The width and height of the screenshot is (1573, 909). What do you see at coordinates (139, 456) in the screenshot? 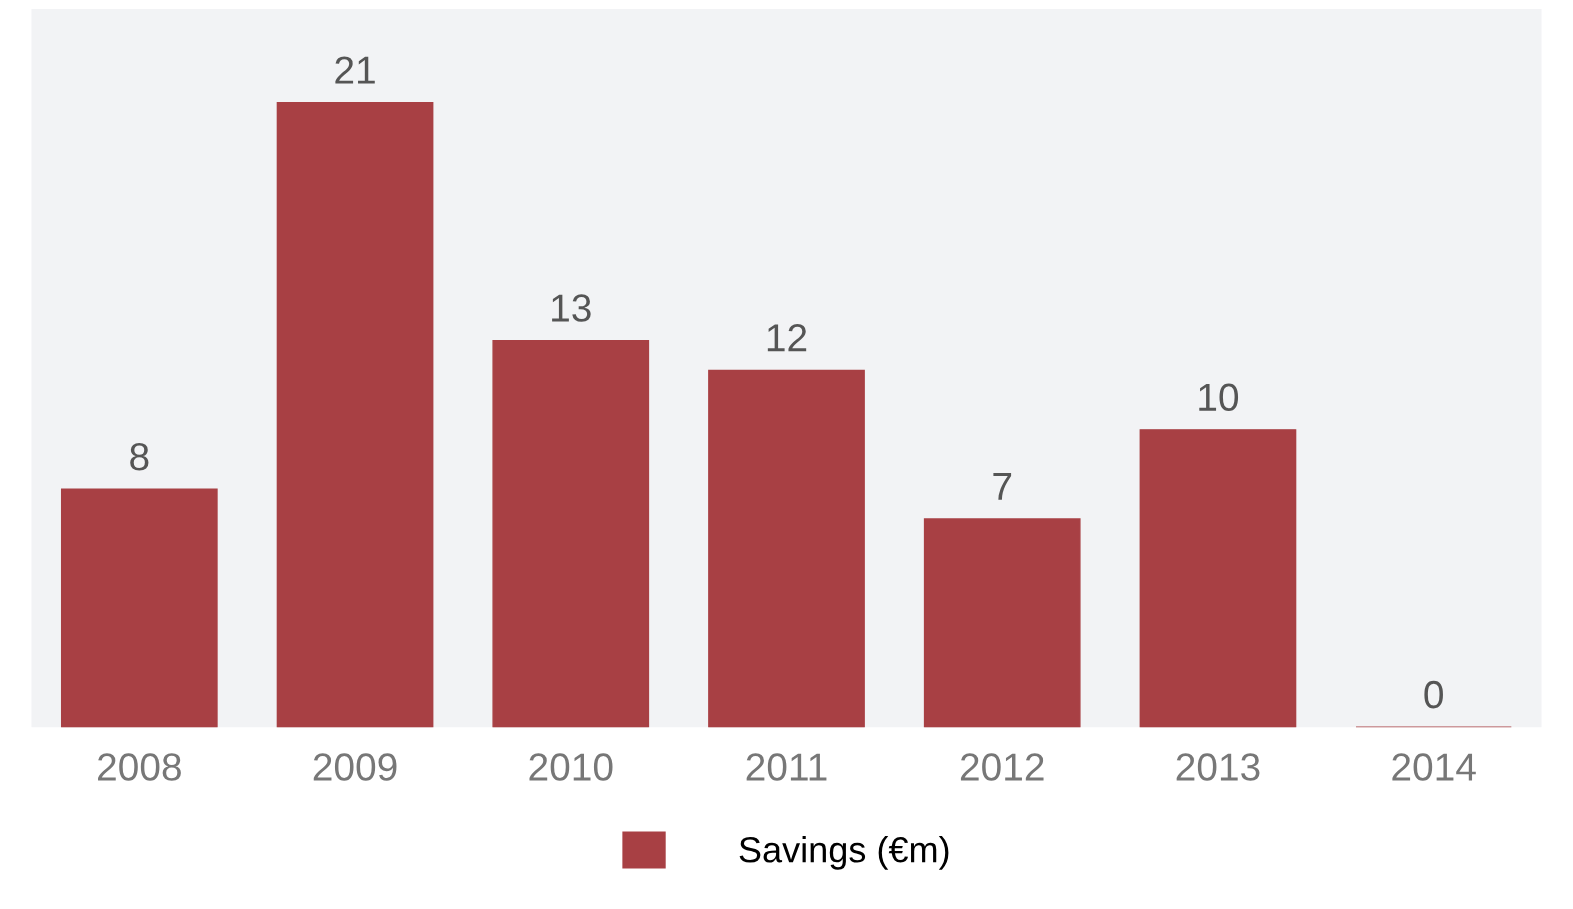
I see `data-label: 8` at bounding box center [139, 456].